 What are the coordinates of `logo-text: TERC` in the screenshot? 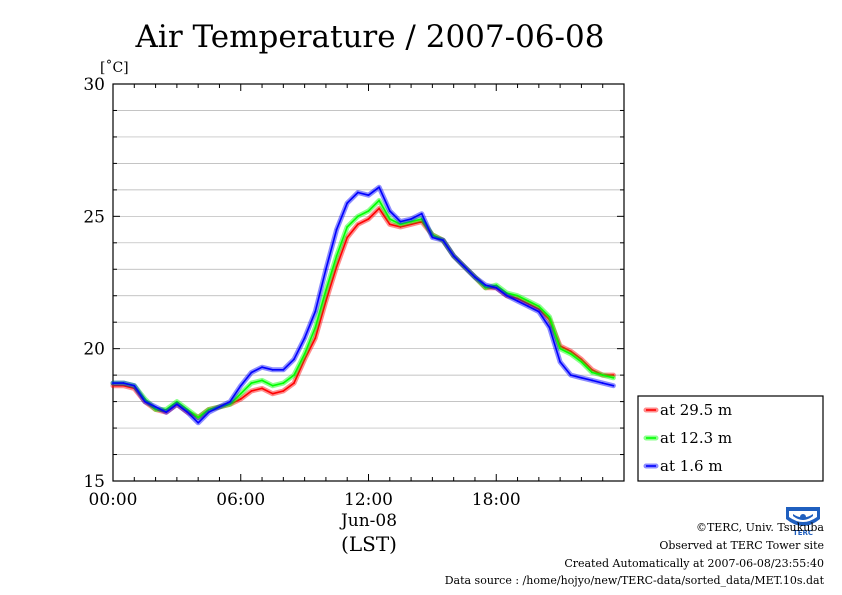 It's located at (803, 533).